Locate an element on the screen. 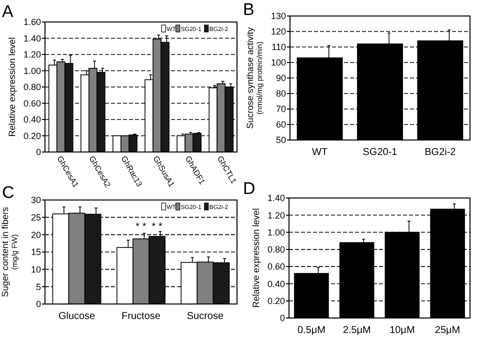 This screenshot has height=349, width=477. chart-title: D is located at coordinates (249, 188).